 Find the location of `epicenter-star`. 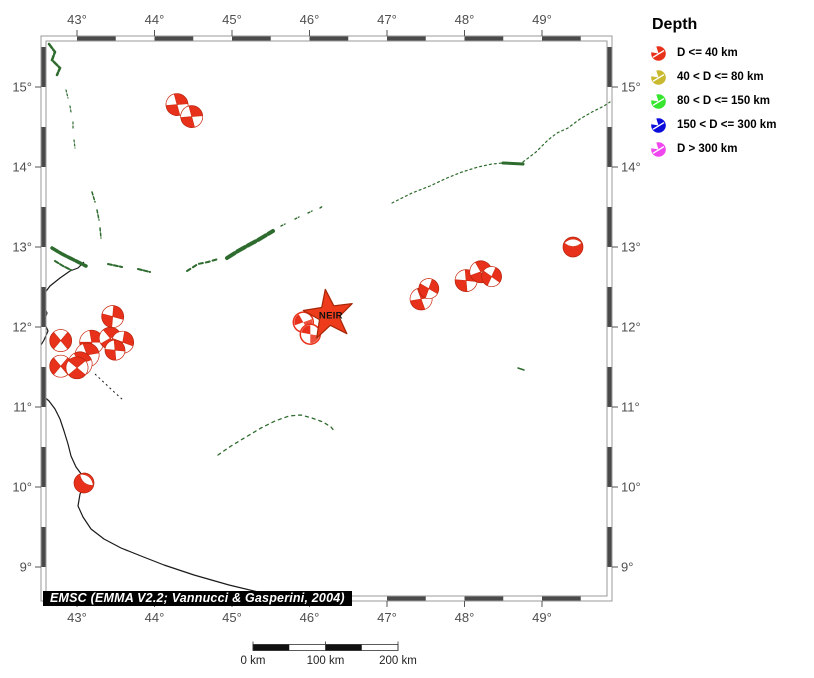

epicenter-star is located at coordinates (327, 313).